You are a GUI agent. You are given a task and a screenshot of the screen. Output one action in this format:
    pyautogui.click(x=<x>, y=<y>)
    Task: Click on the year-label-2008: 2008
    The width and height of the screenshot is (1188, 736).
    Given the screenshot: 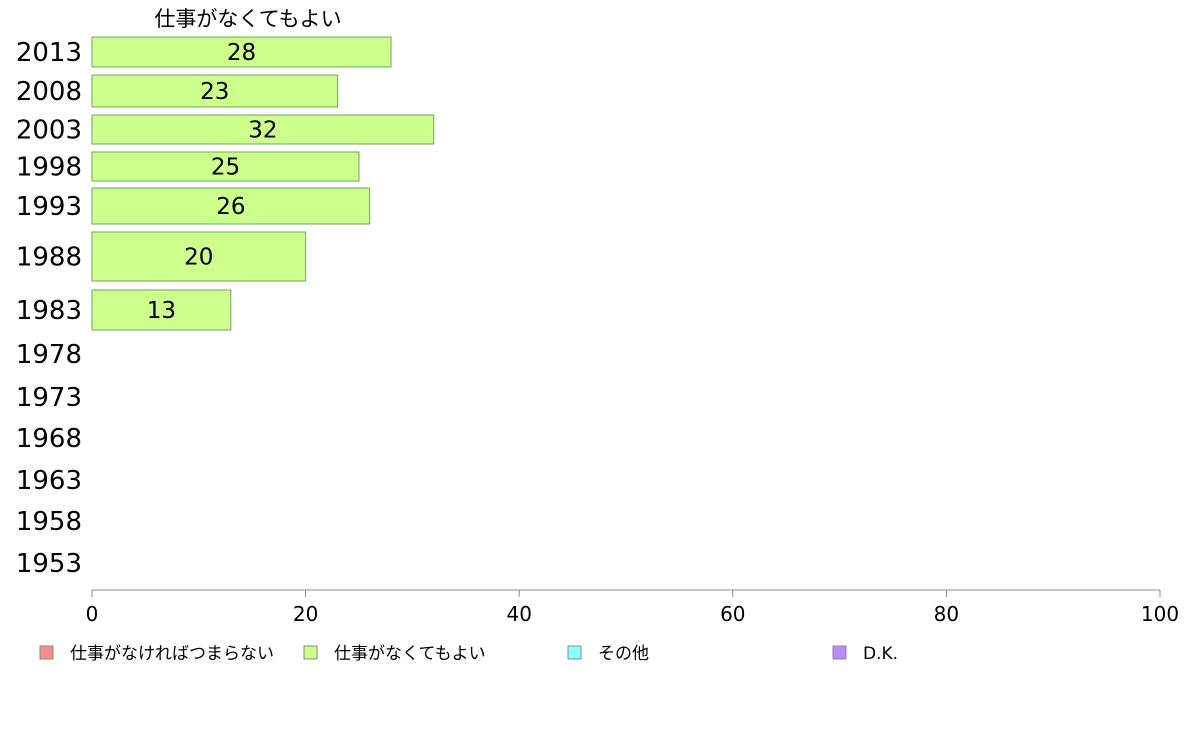 What is the action you would take?
    pyautogui.click(x=49, y=92)
    